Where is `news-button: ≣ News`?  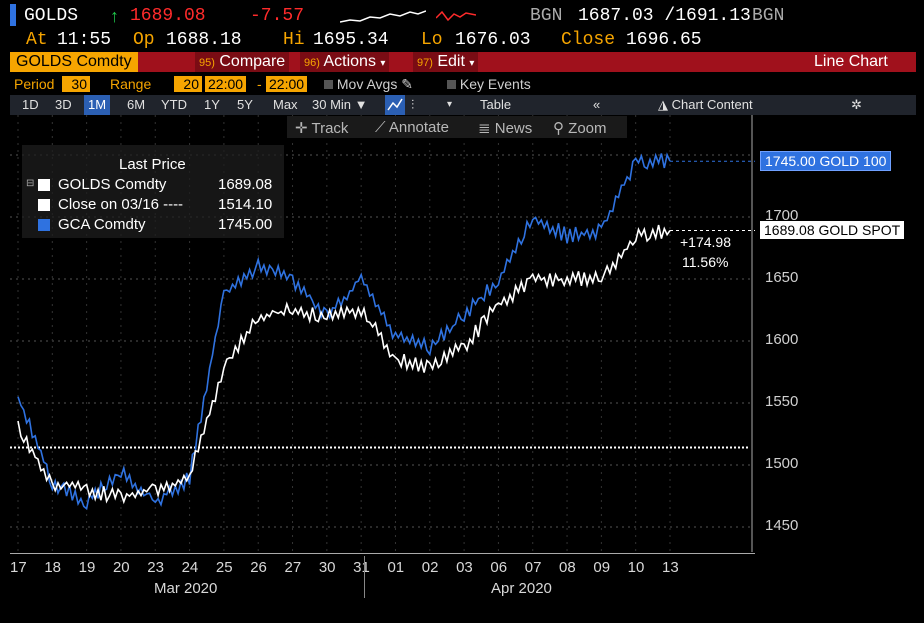
news-button: ≣ News is located at coordinates (505, 128).